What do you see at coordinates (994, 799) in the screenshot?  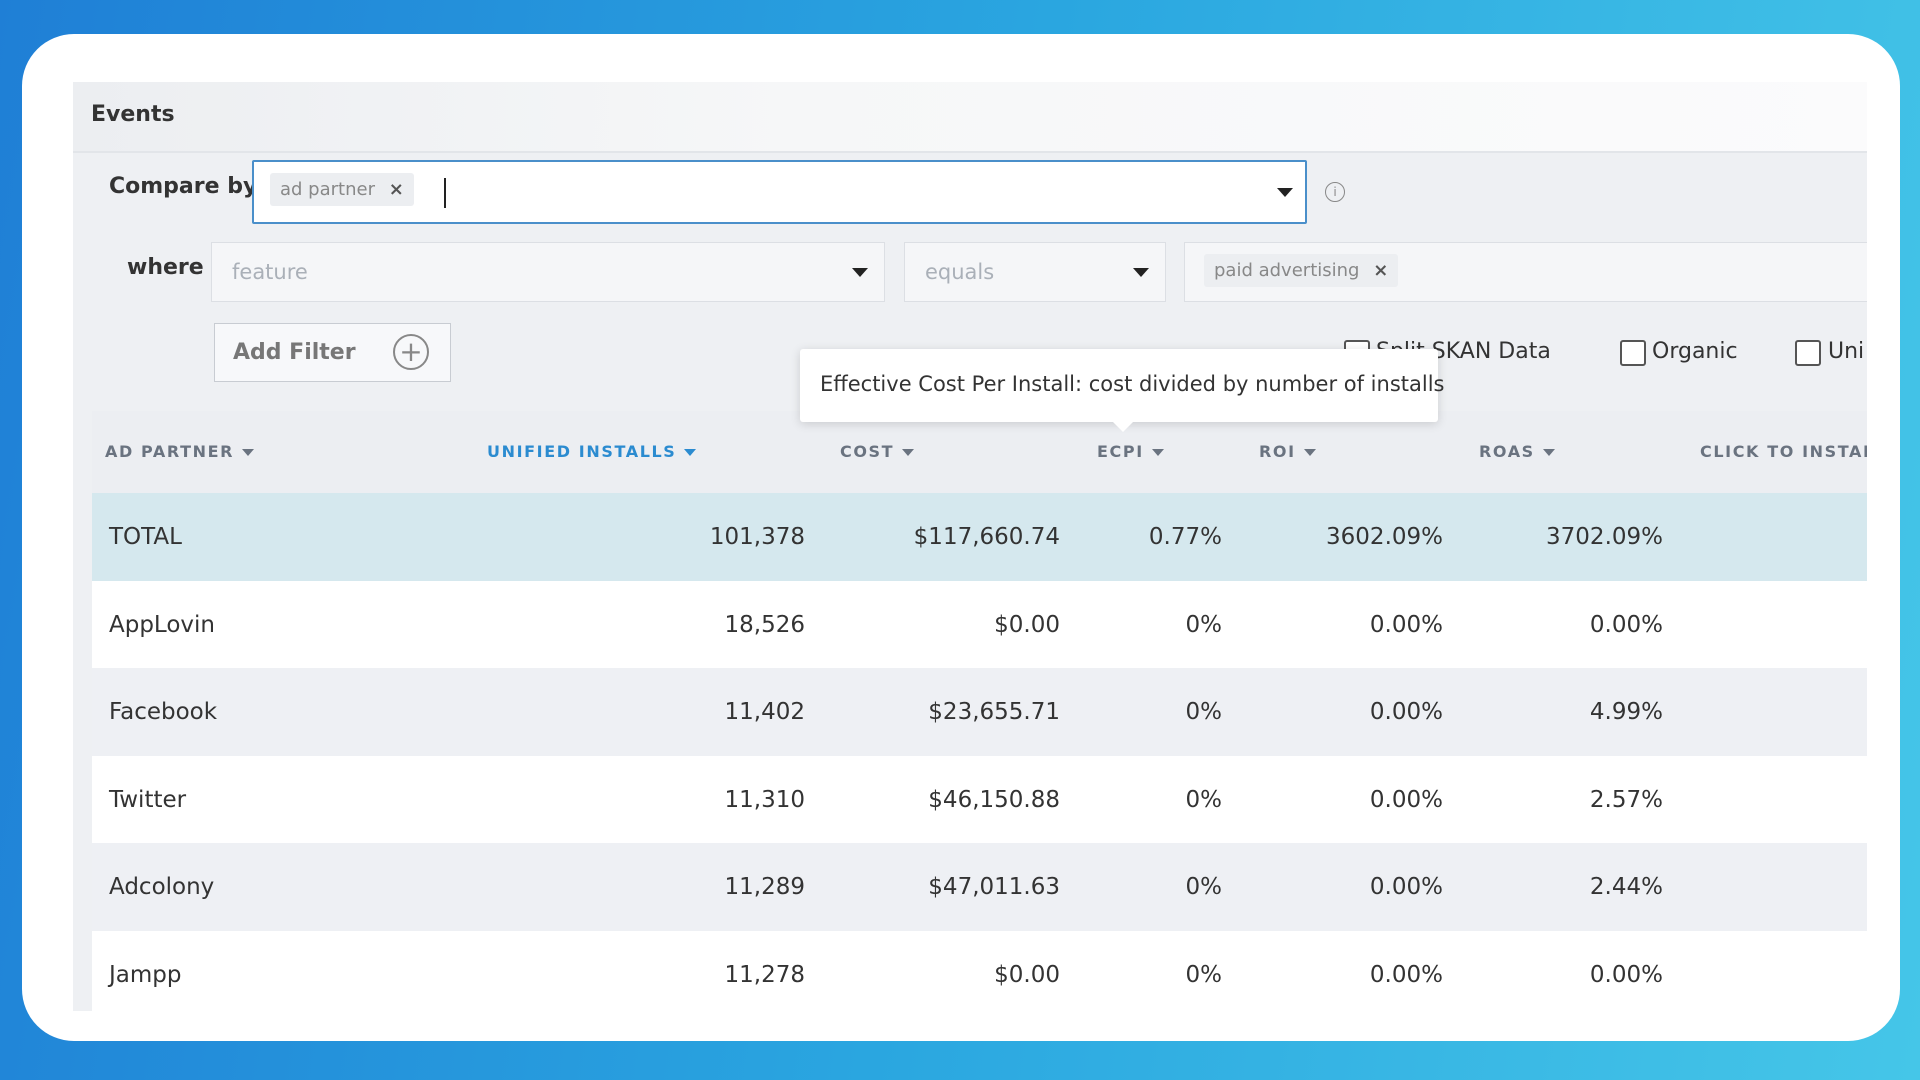 I see `cell: $46,150.88` at bounding box center [994, 799].